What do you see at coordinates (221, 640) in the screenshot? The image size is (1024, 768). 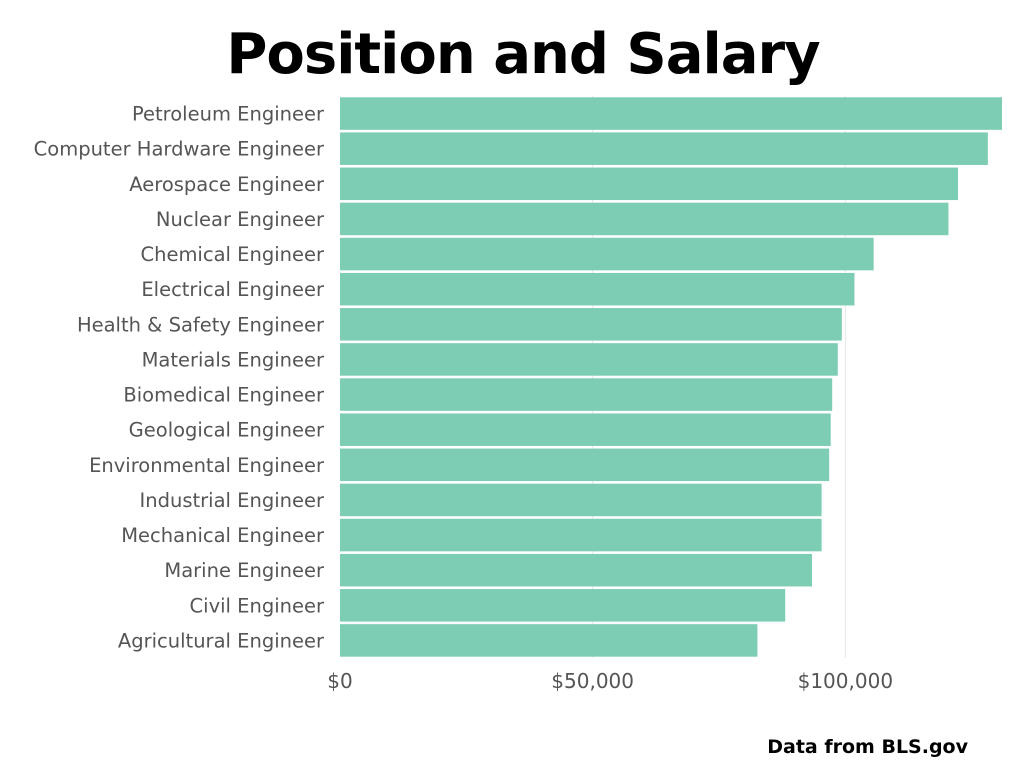 I see `category-label-15: Agricultural Engineer` at bounding box center [221, 640].